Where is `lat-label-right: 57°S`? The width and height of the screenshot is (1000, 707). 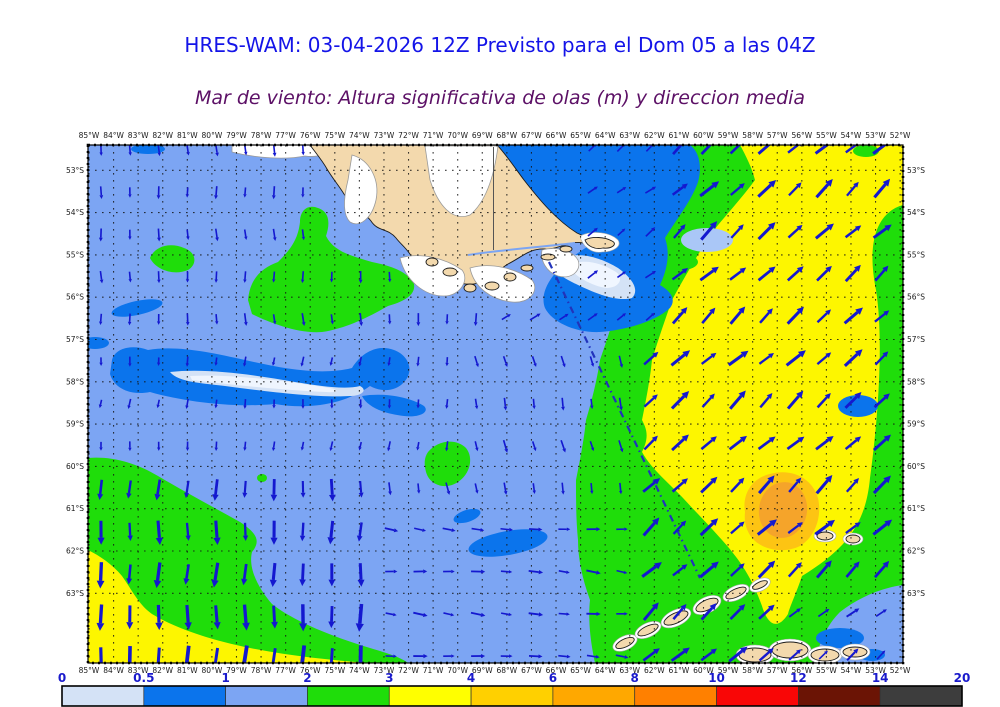 lat-label-right: 57°S is located at coordinates (916, 339).